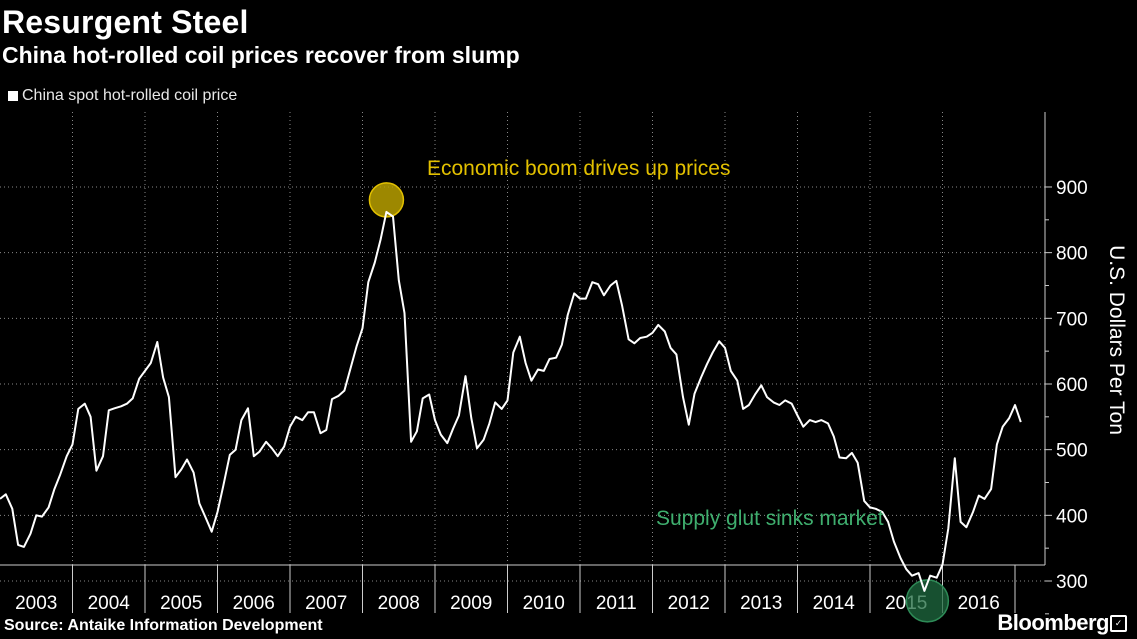 The height and width of the screenshot is (639, 1137). I want to click on chart-title: Resurgent Steel, so click(125, 22).